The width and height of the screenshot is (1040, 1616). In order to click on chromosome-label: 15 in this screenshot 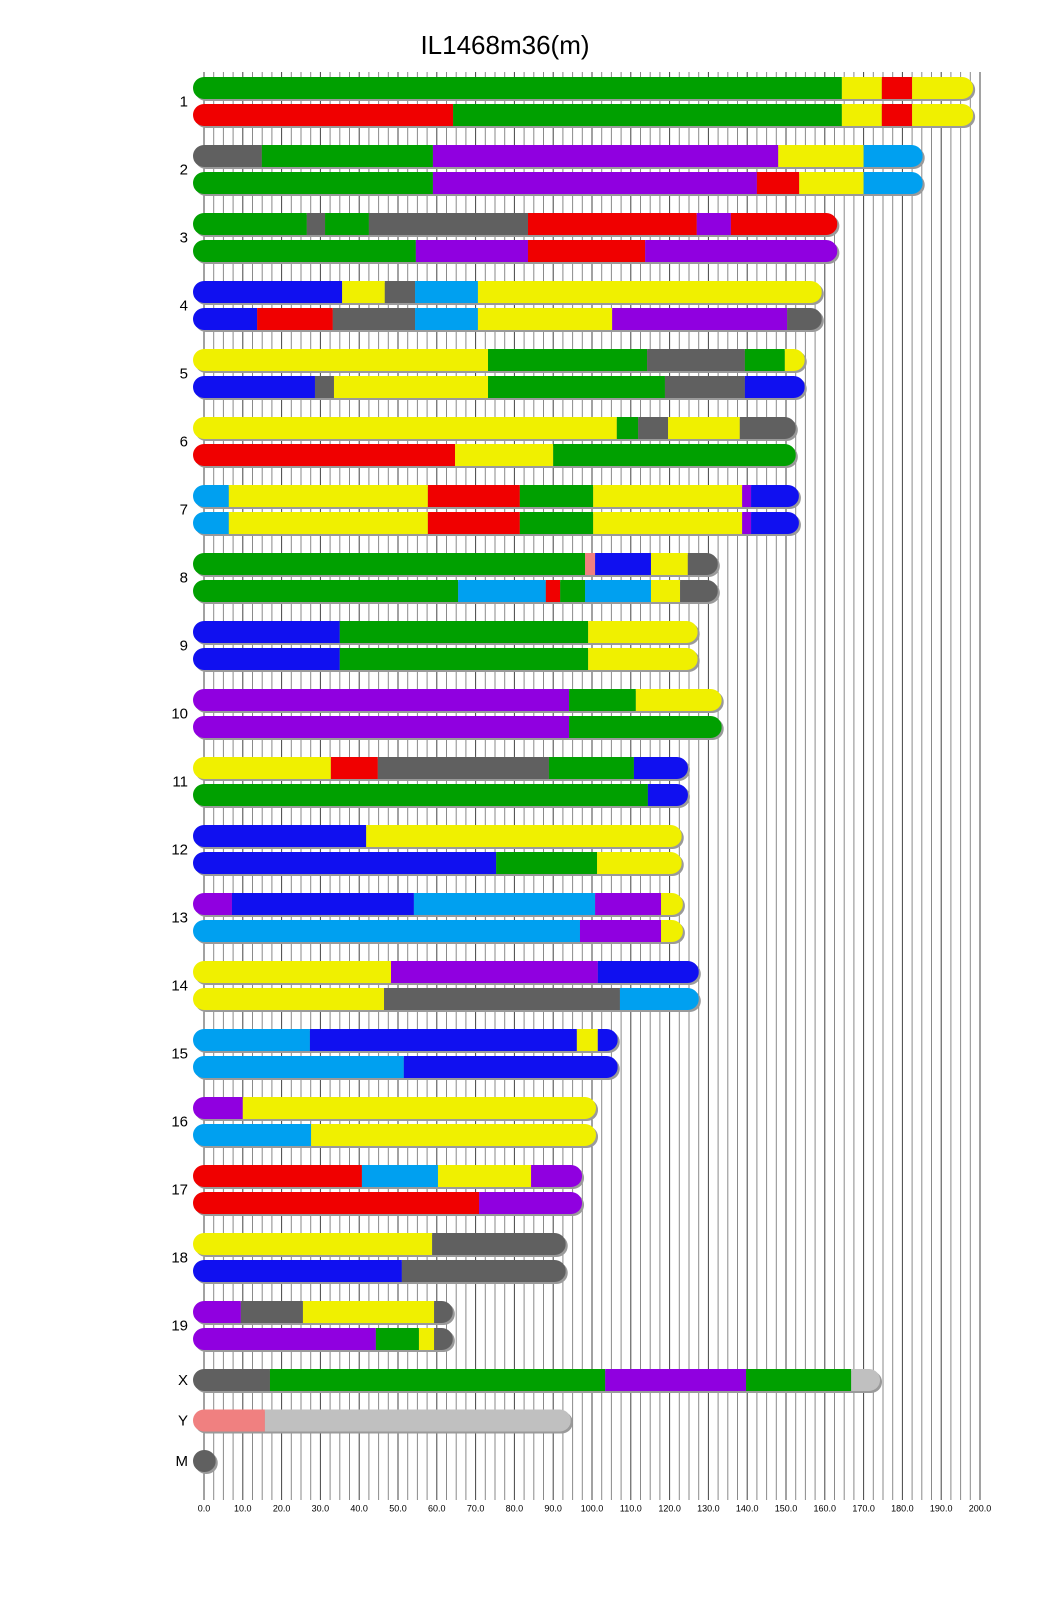, I will do `click(179, 1053)`.